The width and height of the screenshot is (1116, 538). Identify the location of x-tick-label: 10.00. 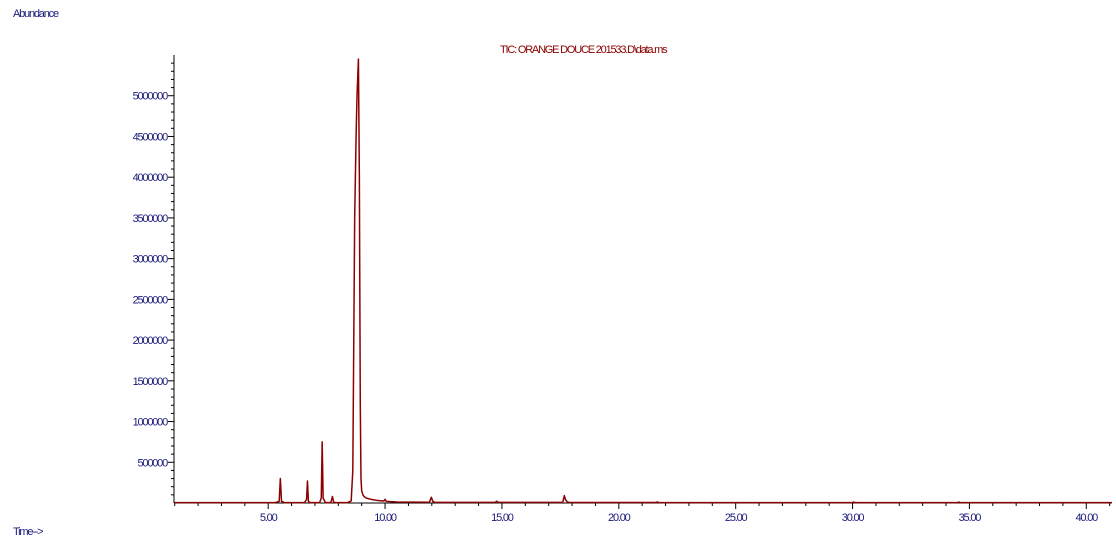
(385, 518).